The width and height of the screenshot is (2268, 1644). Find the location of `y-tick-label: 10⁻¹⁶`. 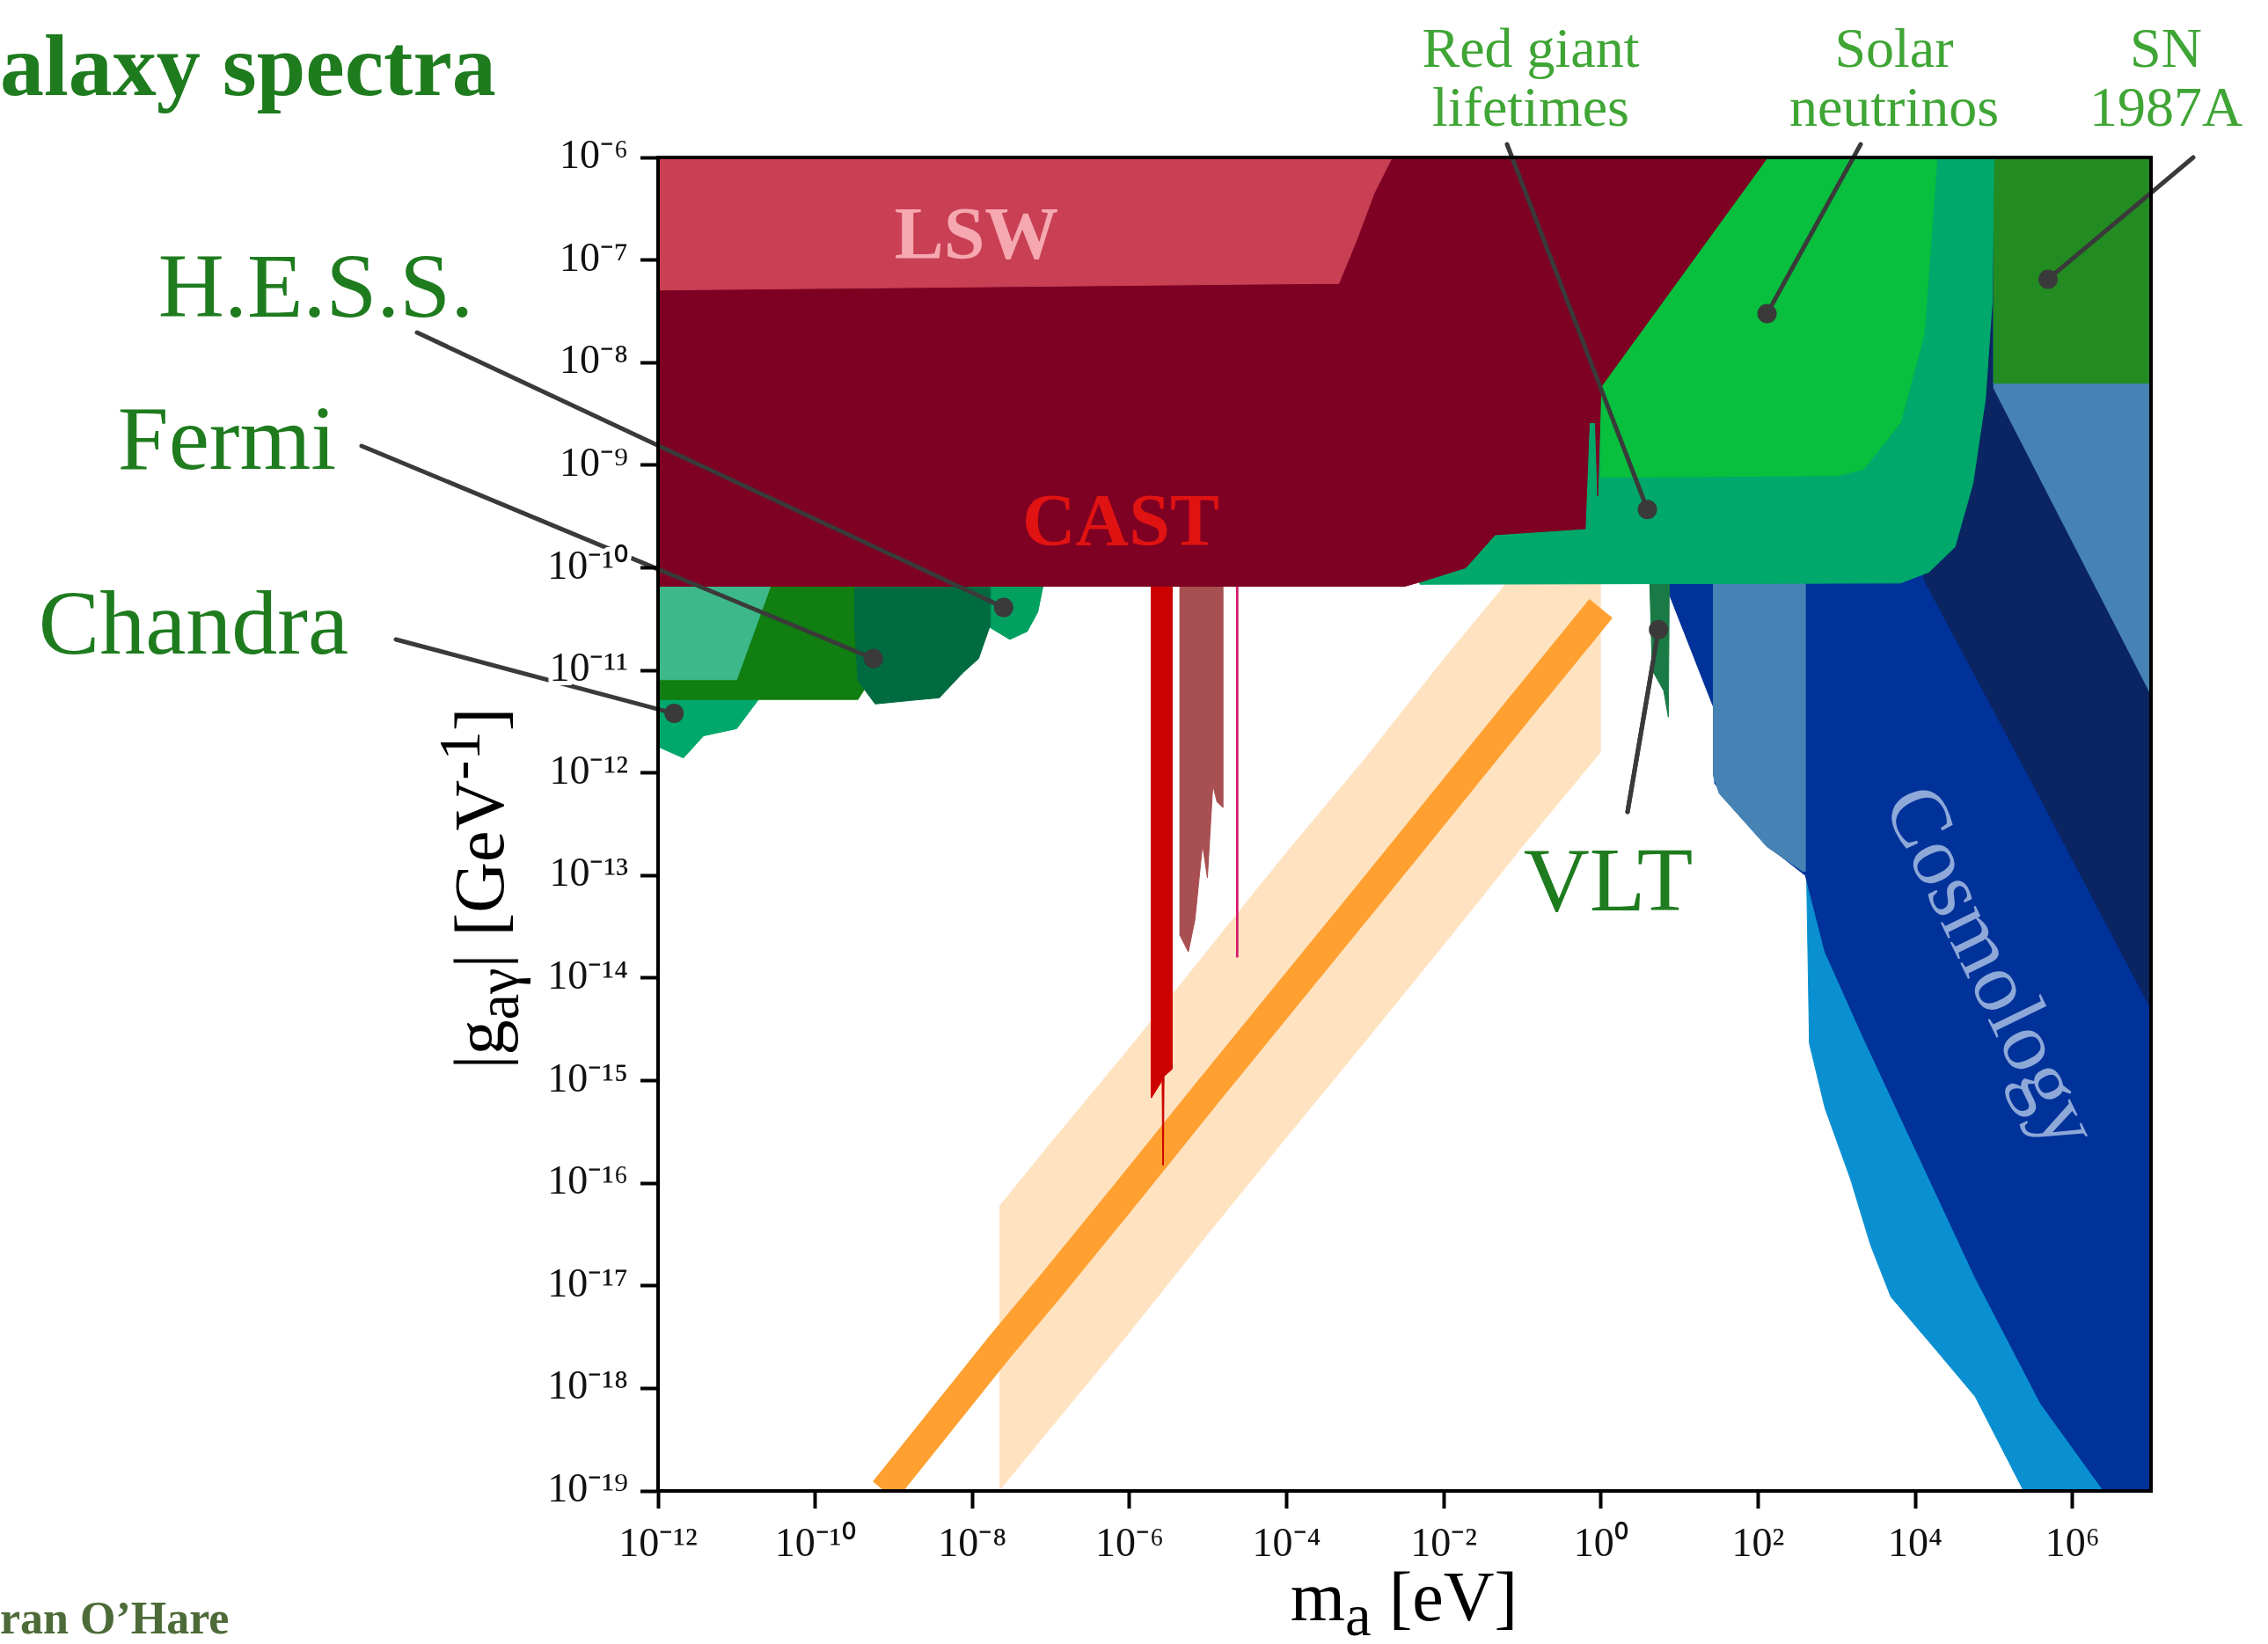

y-tick-label: 10⁻¹⁶ is located at coordinates (587, 1181).